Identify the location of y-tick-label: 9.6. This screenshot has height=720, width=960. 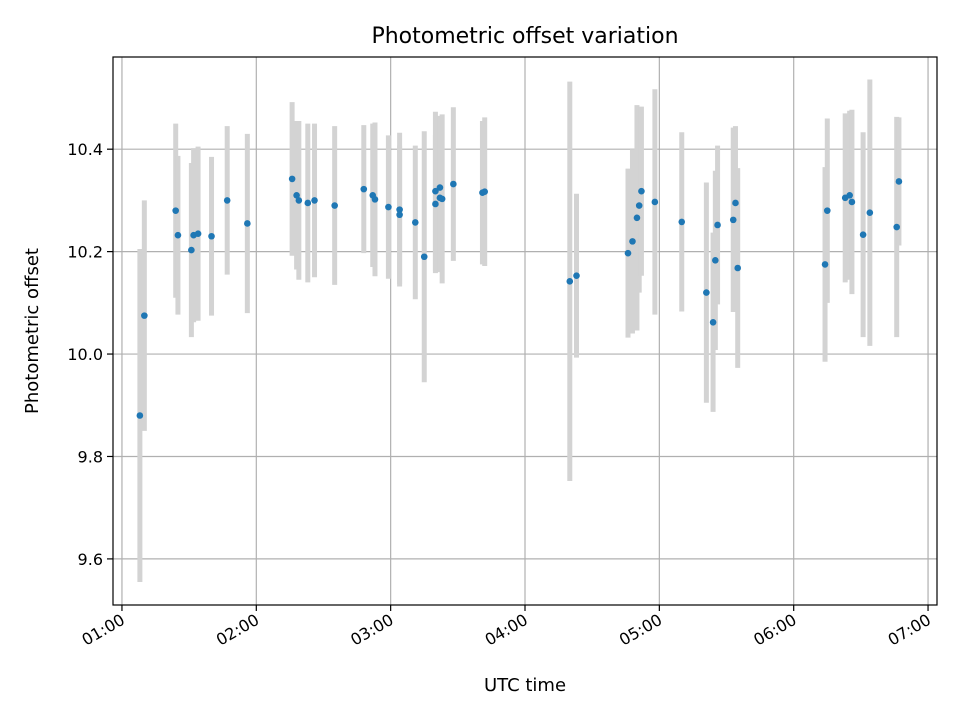
(90, 559).